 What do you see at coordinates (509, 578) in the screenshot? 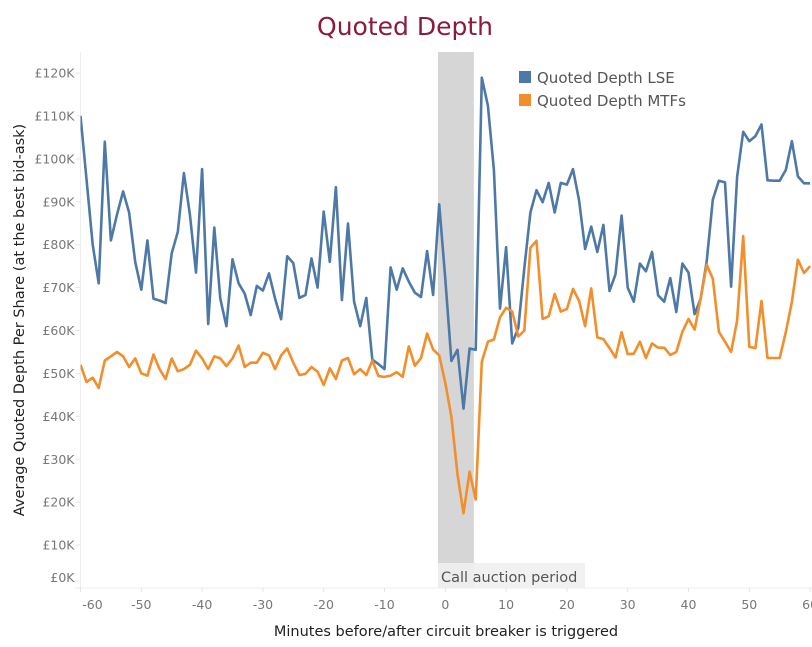
I see `call-auction-label: Call auction period` at bounding box center [509, 578].